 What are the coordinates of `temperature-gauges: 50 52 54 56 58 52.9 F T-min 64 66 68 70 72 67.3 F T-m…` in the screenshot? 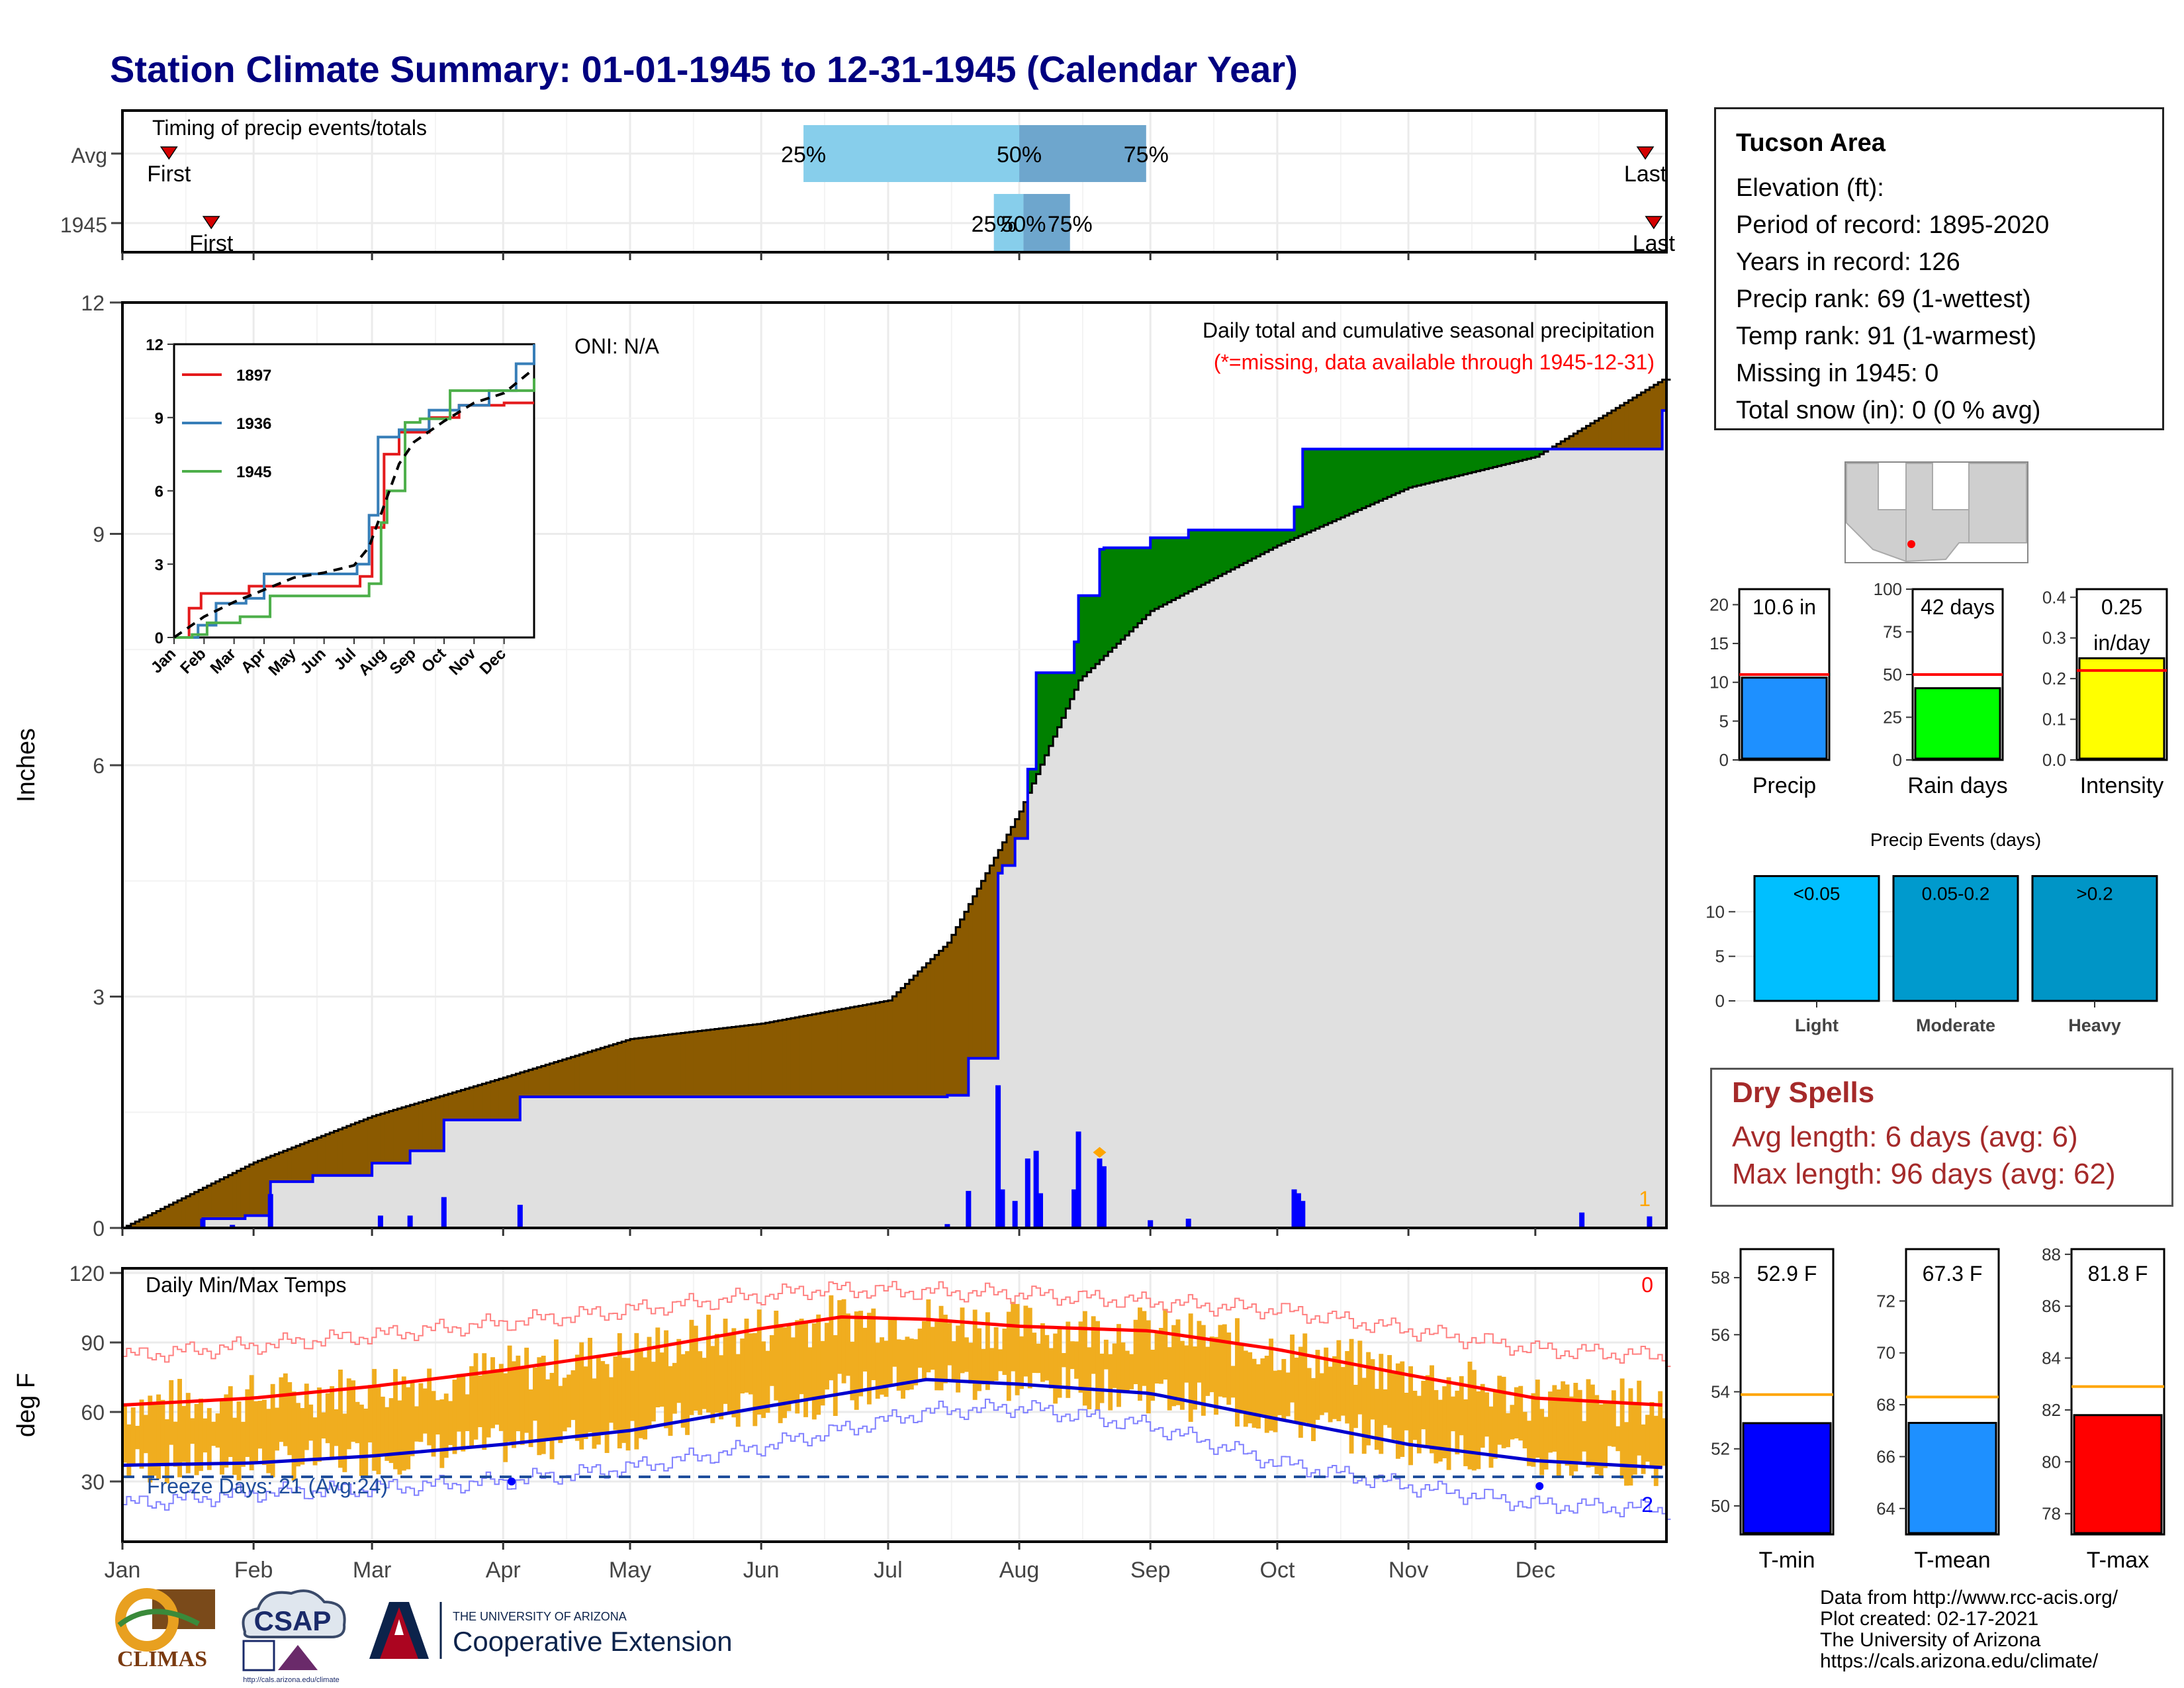 It's located at (1938, 1408).